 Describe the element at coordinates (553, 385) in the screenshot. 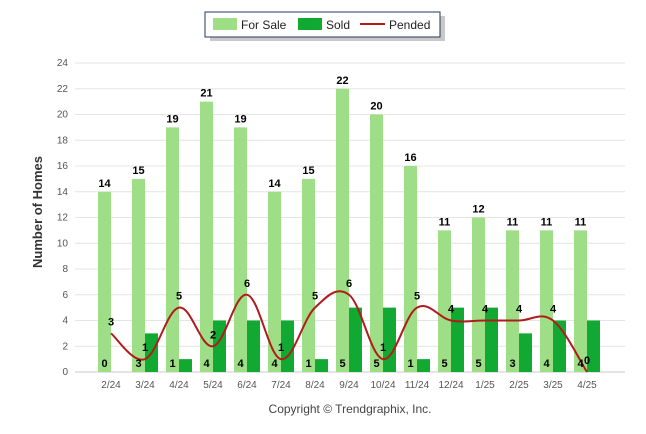

I see `x-tick-label: 3/25` at that location.